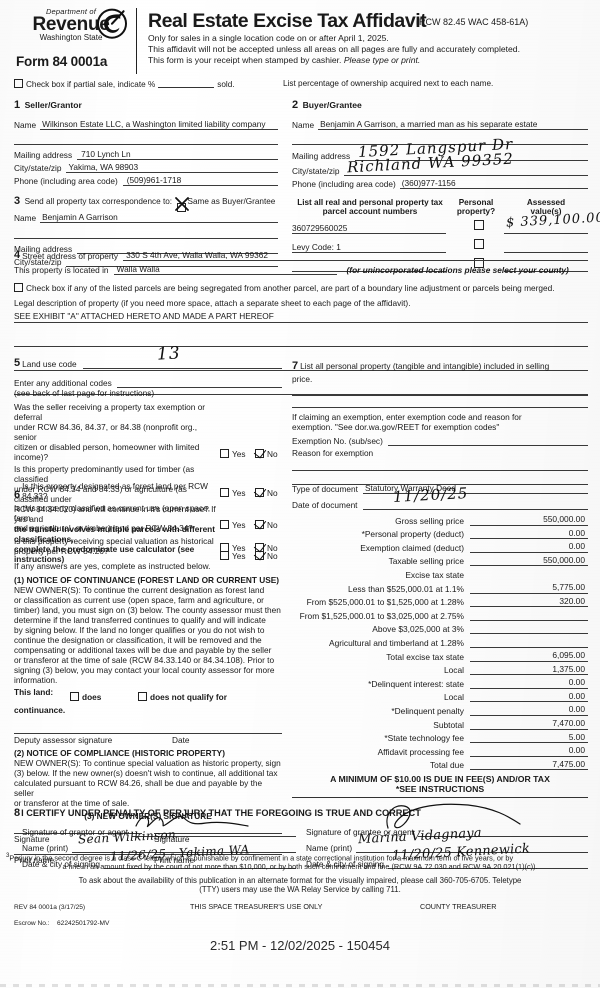  What do you see at coordinates (71, 11) in the screenshot?
I see `dor-department-of: Department of` at bounding box center [71, 11].